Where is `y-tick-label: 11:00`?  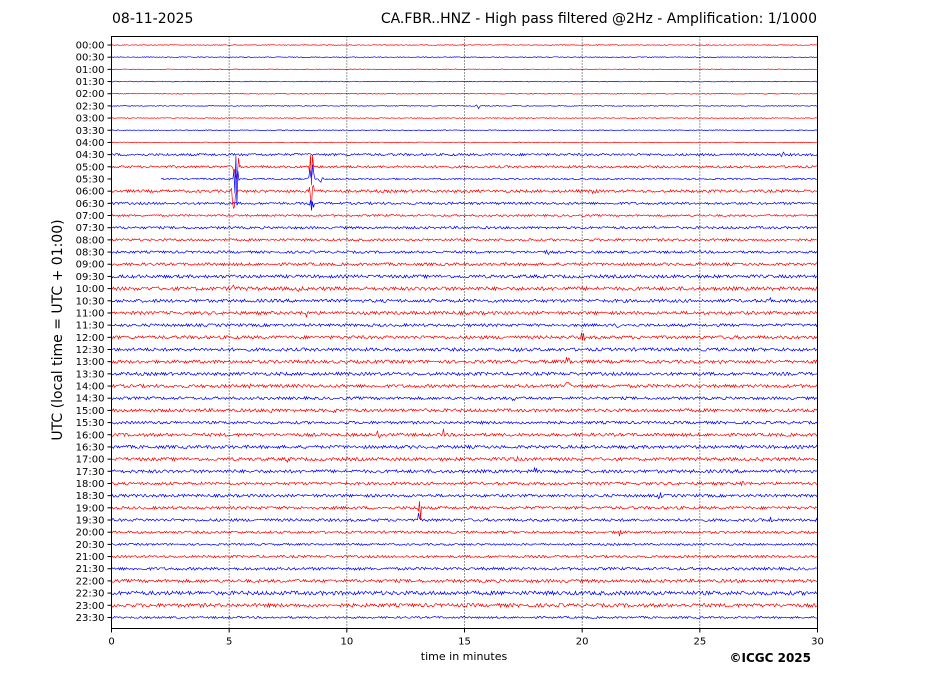 y-tick-label: 11:00 is located at coordinates (90, 313).